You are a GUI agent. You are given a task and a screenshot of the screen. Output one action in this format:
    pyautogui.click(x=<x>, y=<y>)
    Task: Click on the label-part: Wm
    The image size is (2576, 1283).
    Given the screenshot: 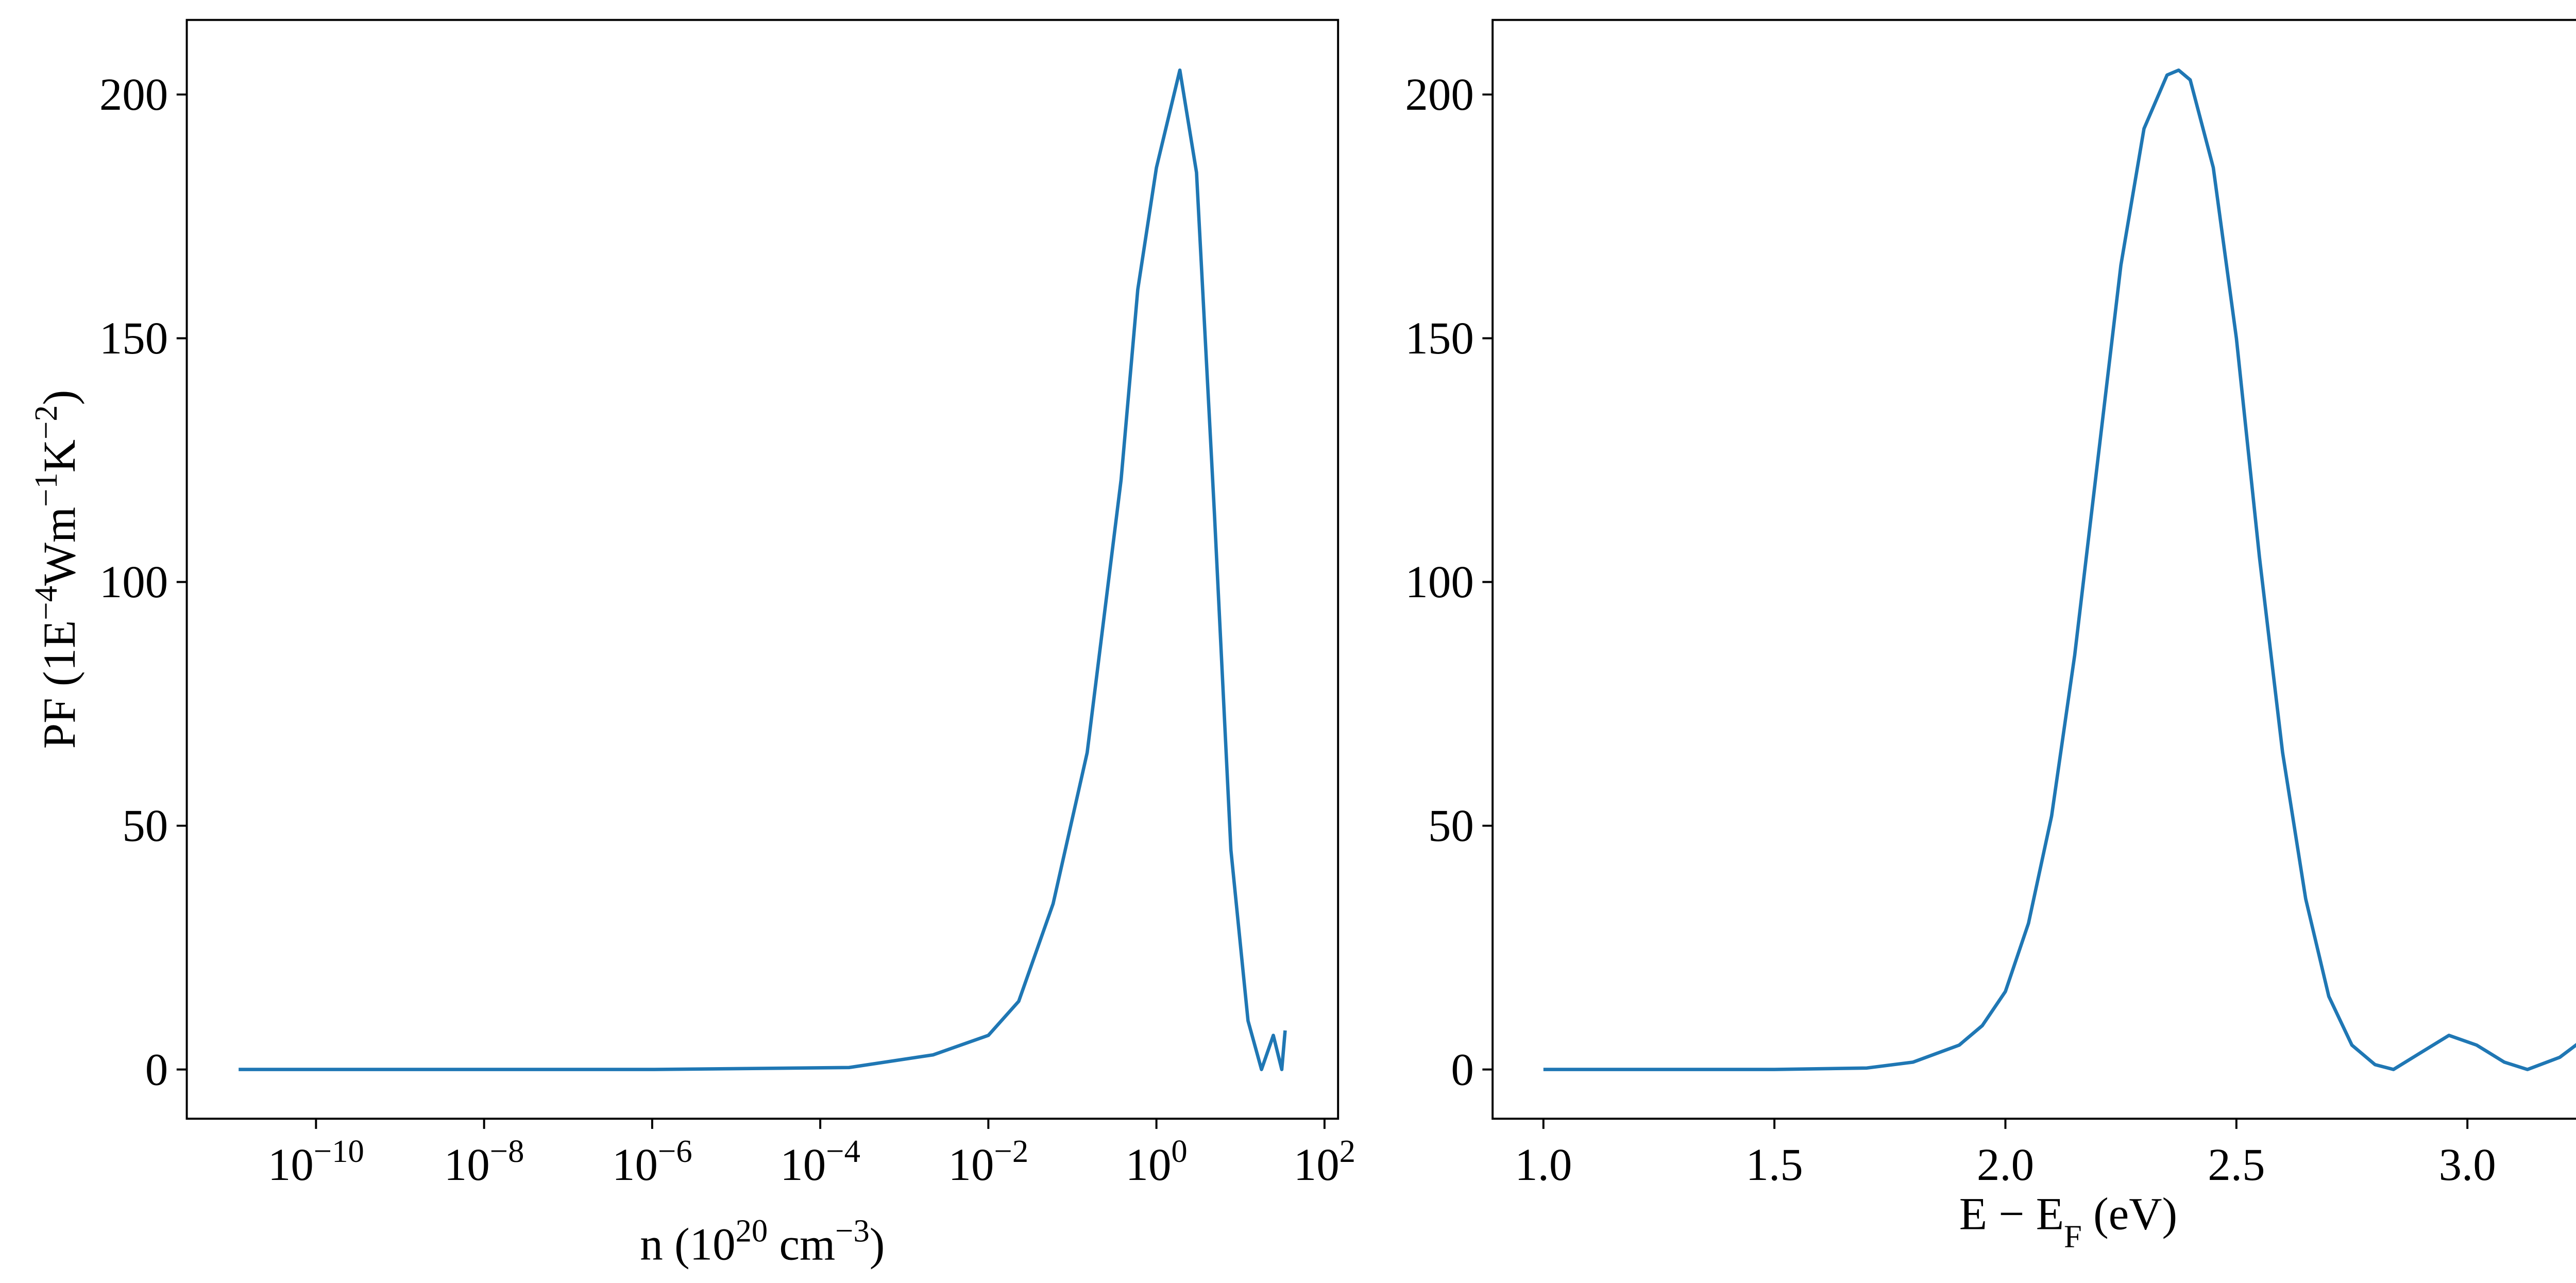 What is the action you would take?
    pyautogui.click(x=60, y=546)
    